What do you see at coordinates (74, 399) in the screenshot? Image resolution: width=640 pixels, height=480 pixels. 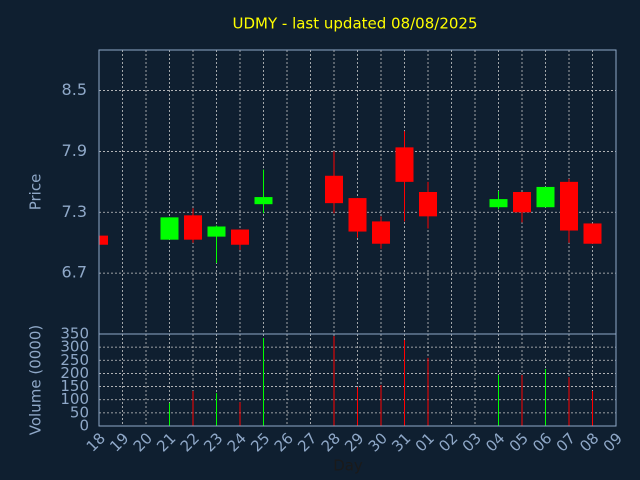 I see `volume-tick-label: 100` at bounding box center [74, 399].